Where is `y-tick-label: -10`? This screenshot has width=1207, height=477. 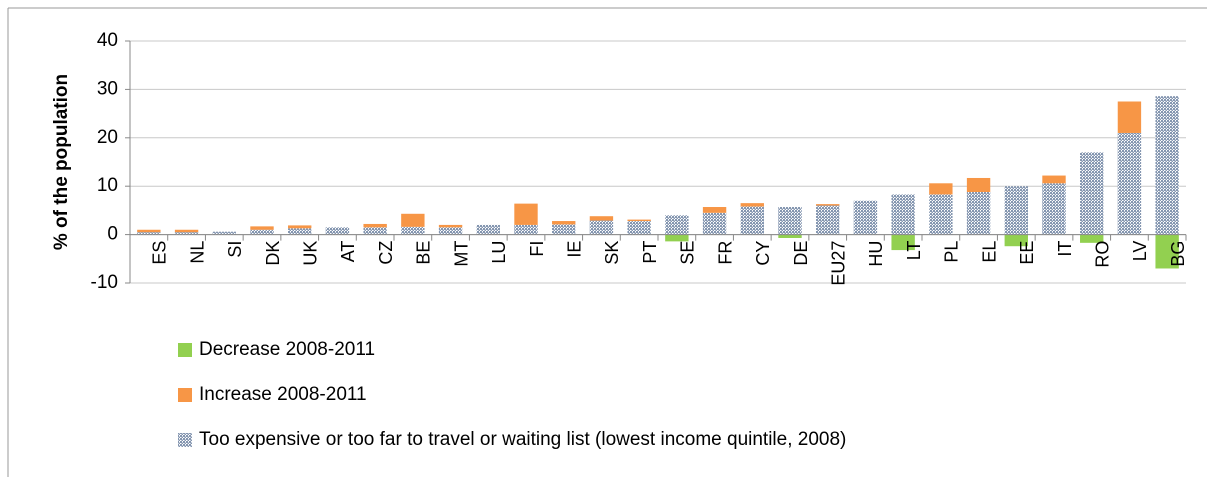
y-tick-label: -10 is located at coordinates (104, 282).